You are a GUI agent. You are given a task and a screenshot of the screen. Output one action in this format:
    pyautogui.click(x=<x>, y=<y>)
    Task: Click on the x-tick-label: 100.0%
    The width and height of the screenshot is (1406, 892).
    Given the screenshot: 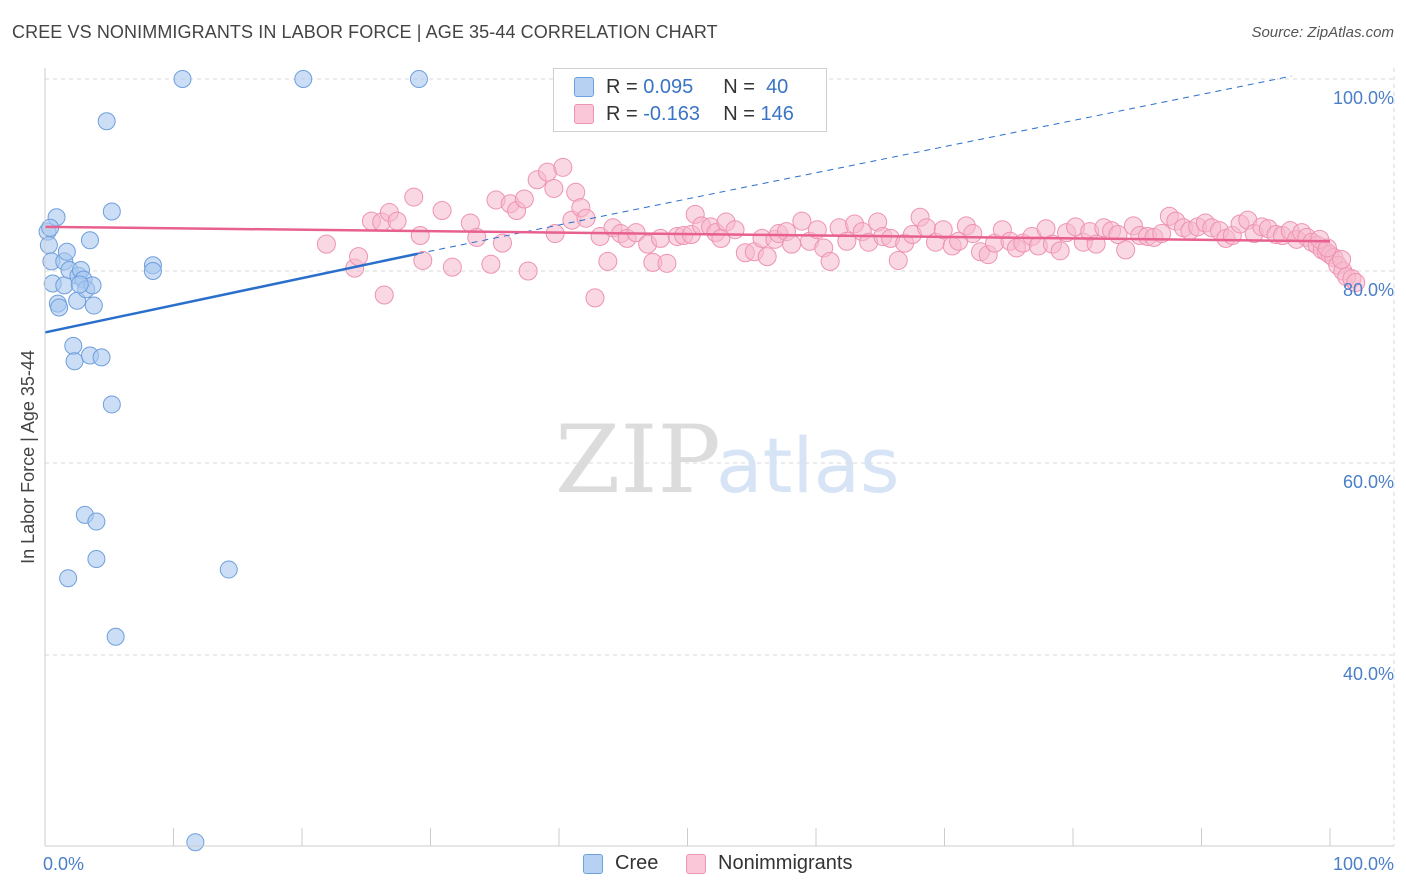 What is the action you would take?
    pyautogui.click(x=1363, y=864)
    